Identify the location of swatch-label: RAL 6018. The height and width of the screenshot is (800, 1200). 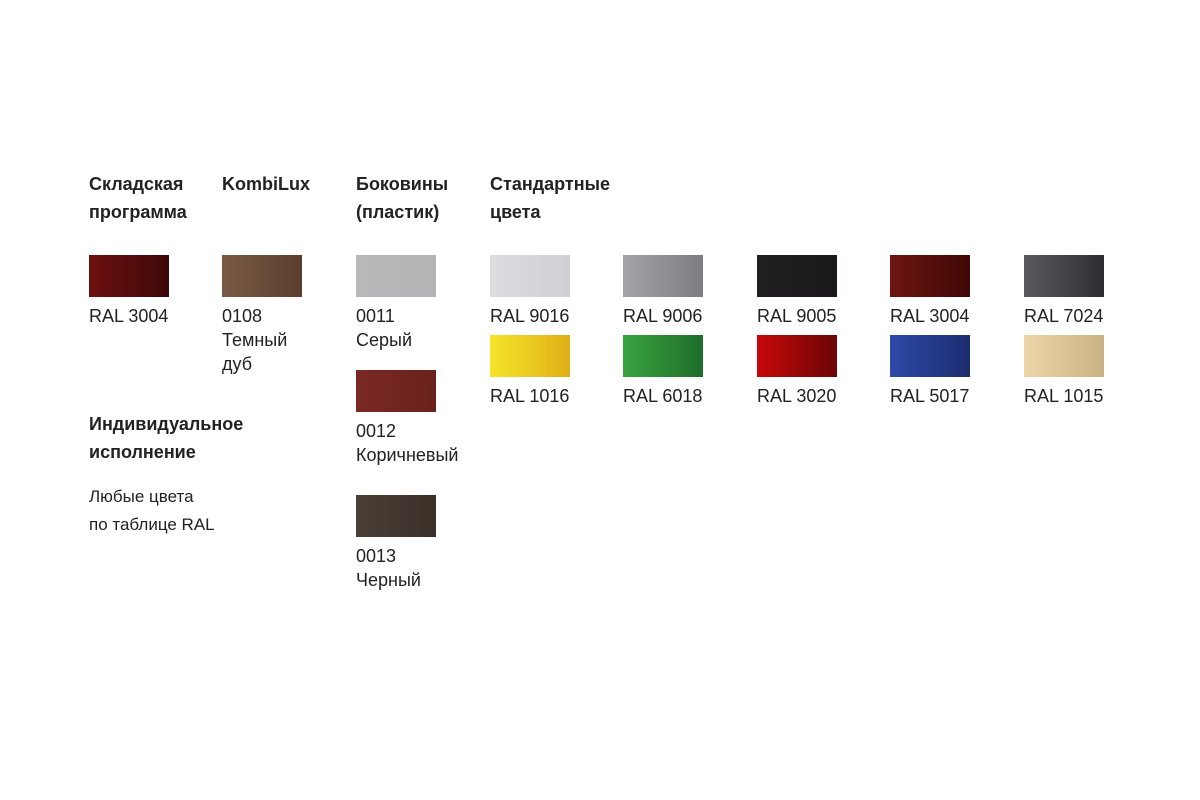
(663, 396).